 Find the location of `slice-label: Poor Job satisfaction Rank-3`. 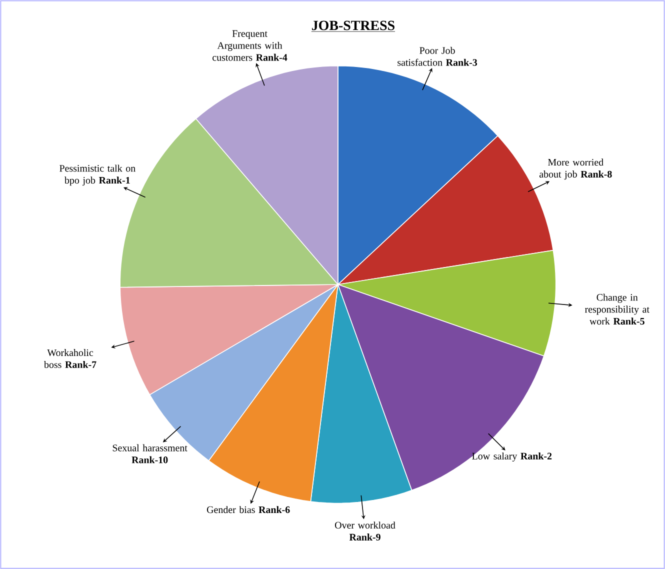

slice-label: Poor Job satisfaction Rank-3 is located at coordinates (438, 56).